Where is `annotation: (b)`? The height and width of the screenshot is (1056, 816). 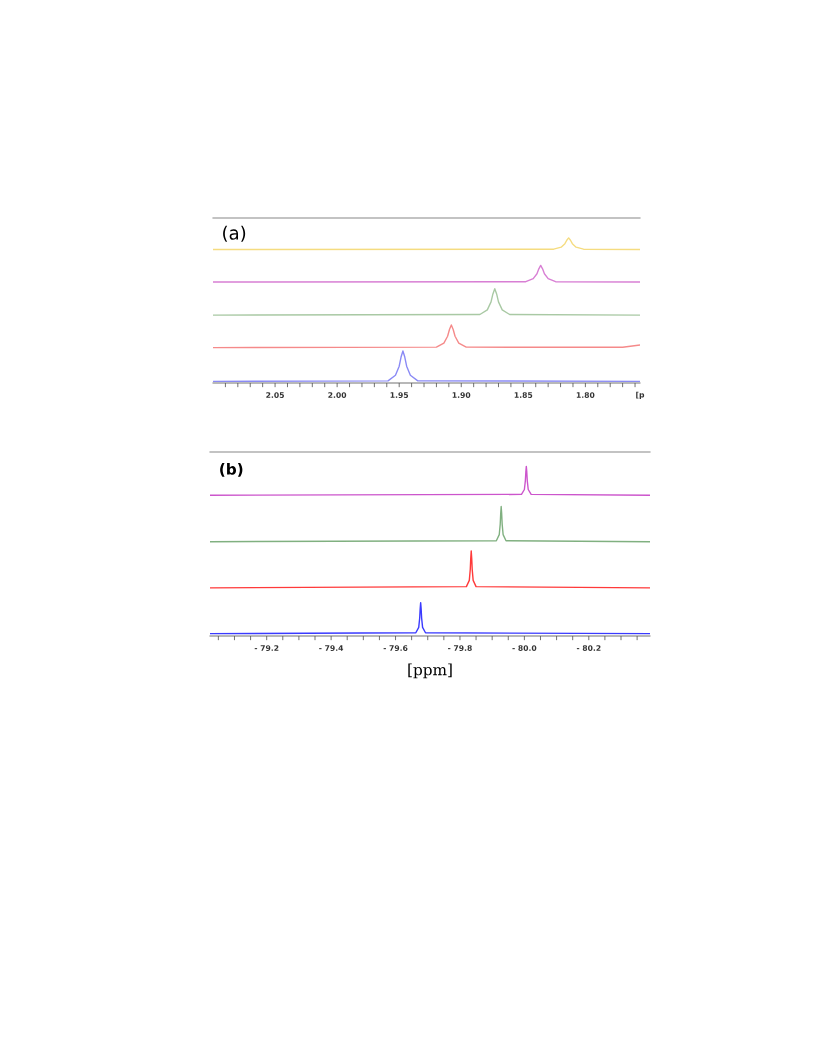 annotation: (b) is located at coordinates (231, 470).